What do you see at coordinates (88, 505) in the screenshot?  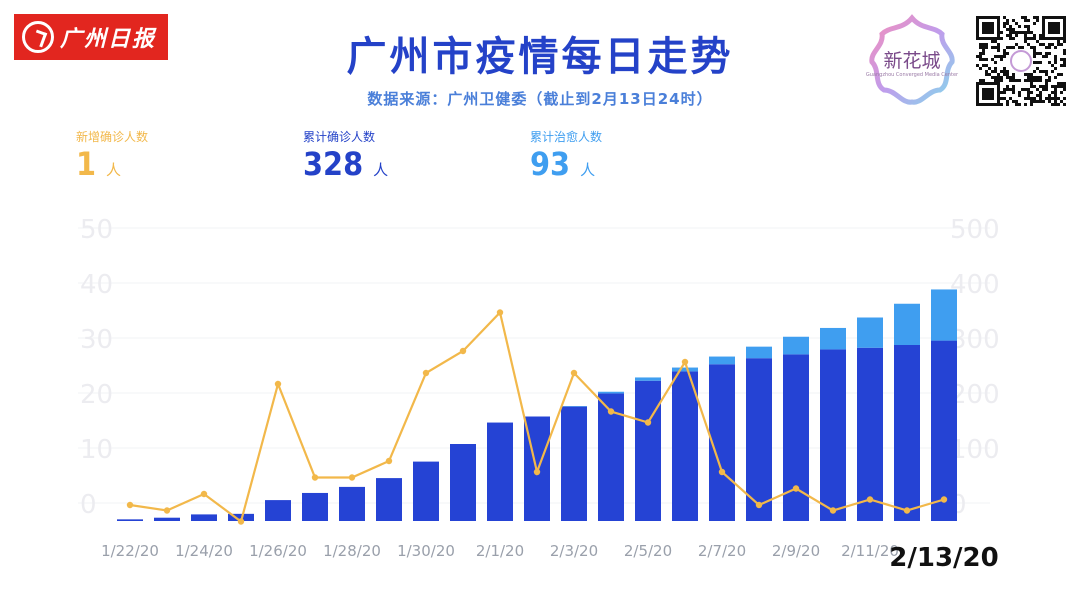 I see `y-left-tick-label: 0` at bounding box center [88, 505].